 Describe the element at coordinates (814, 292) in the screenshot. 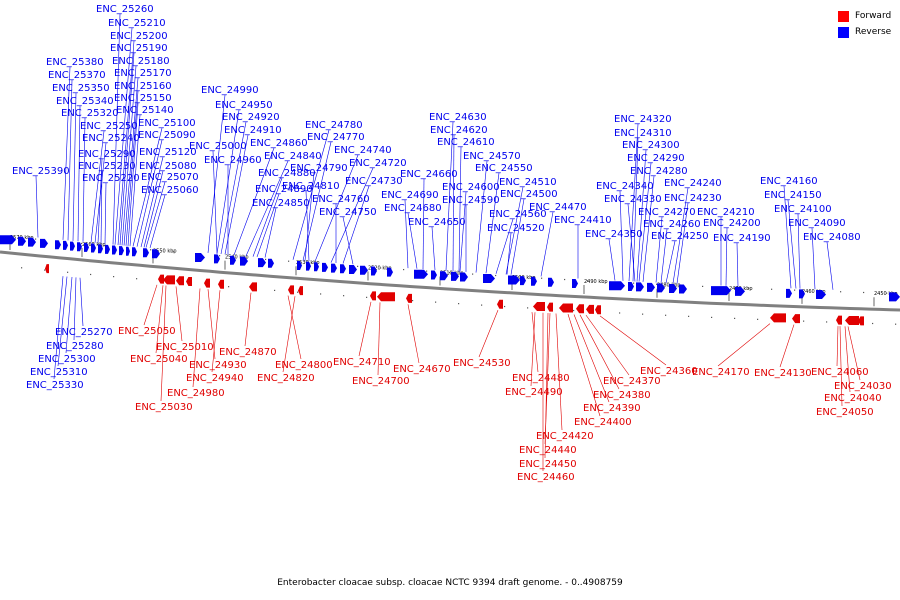

I see `scale-label: 2460 kbp` at that location.